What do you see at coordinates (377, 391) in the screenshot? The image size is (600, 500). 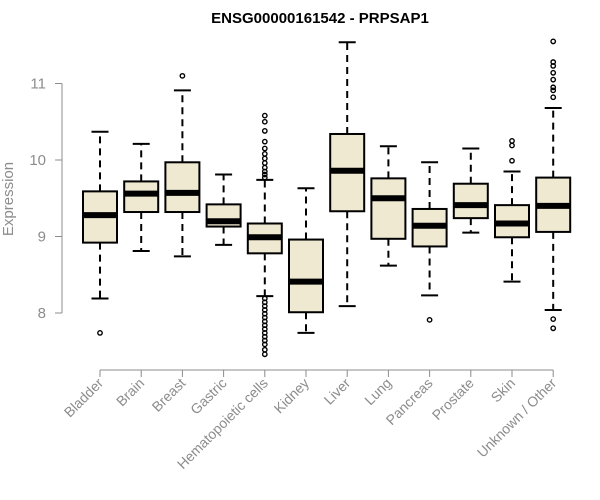 I see `x-tick-label: Lung` at bounding box center [377, 391].